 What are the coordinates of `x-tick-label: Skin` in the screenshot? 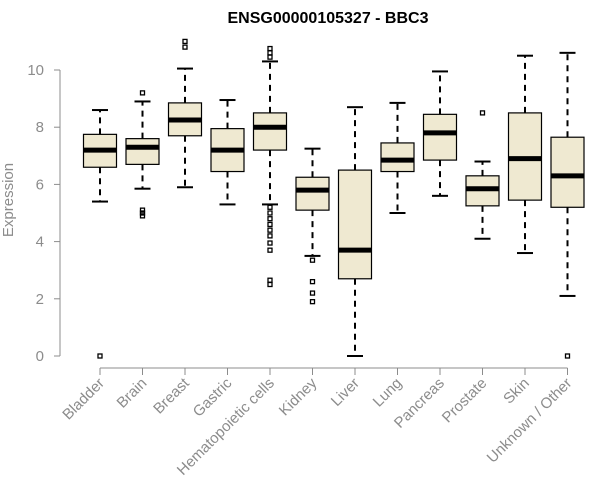 It's located at (516, 391).